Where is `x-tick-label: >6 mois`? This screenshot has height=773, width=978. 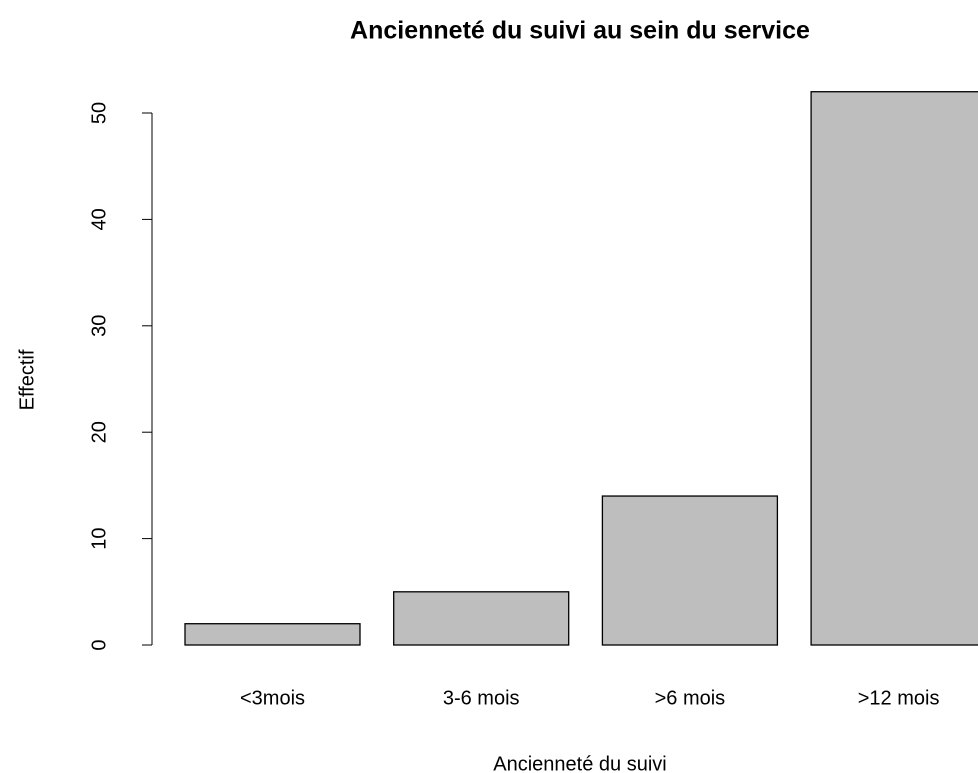
x-tick-label: >6 mois is located at coordinates (690, 698).